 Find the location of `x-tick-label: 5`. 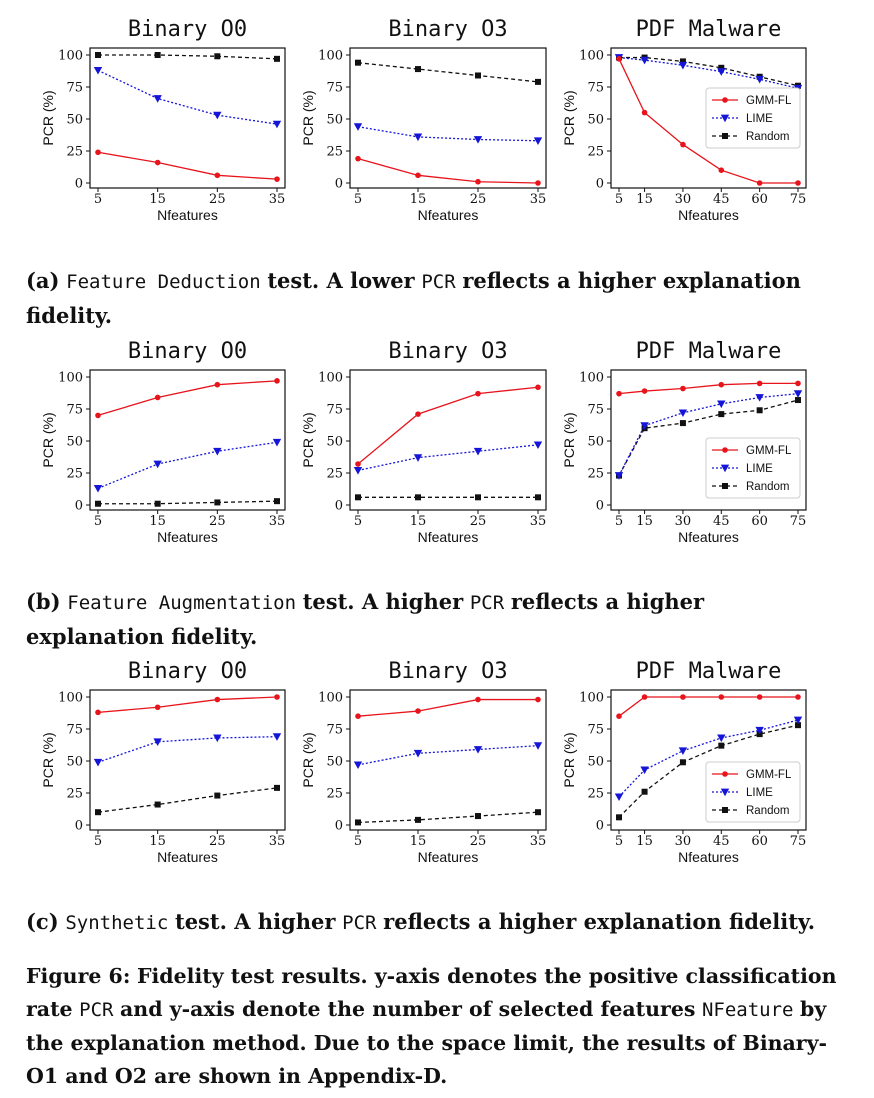

x-tick-label: 5 is located at coordinates (98, 199).